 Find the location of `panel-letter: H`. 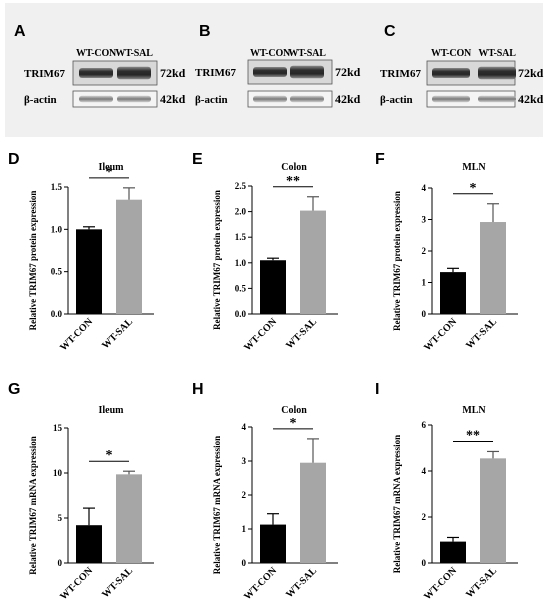

panel-letter: H is located at coordinates (198, 389).